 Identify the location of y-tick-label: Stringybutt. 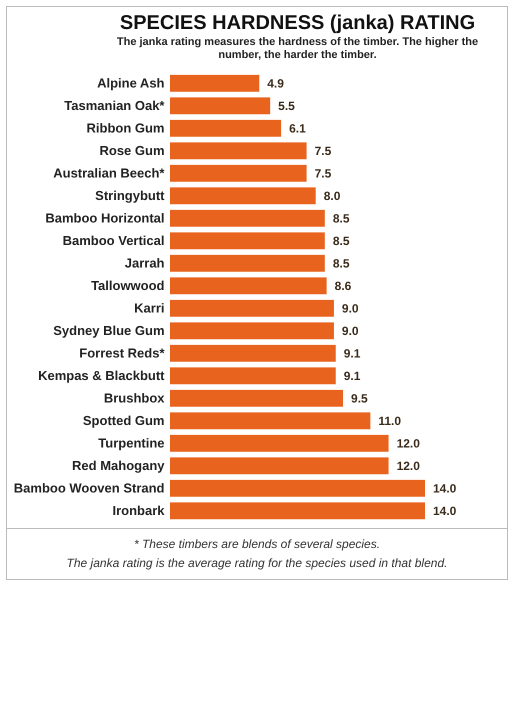
(130, 195).